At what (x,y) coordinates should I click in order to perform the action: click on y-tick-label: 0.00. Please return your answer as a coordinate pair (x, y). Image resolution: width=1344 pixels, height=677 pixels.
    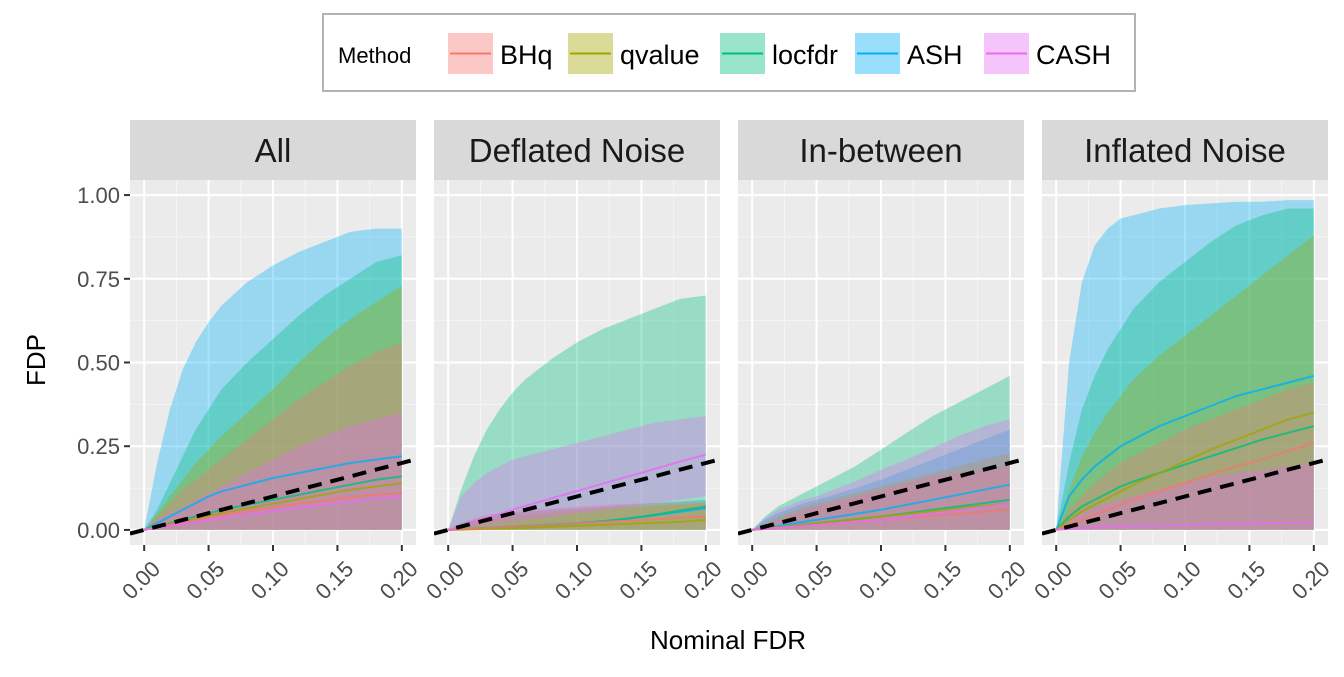
    Looking at the image, I should click on (98, 530).